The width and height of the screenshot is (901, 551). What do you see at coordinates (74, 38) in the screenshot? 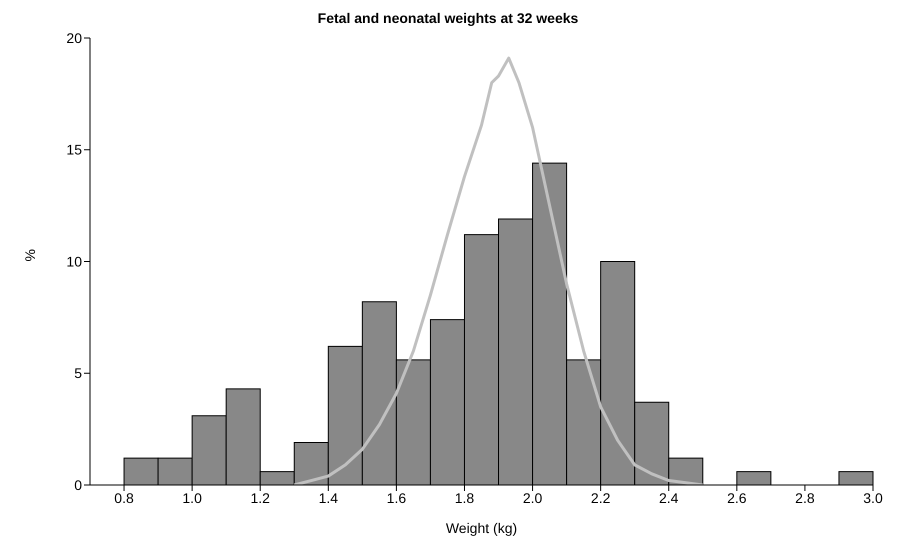
I see `y-tick-label: 20` at bounding box center [74, 38].